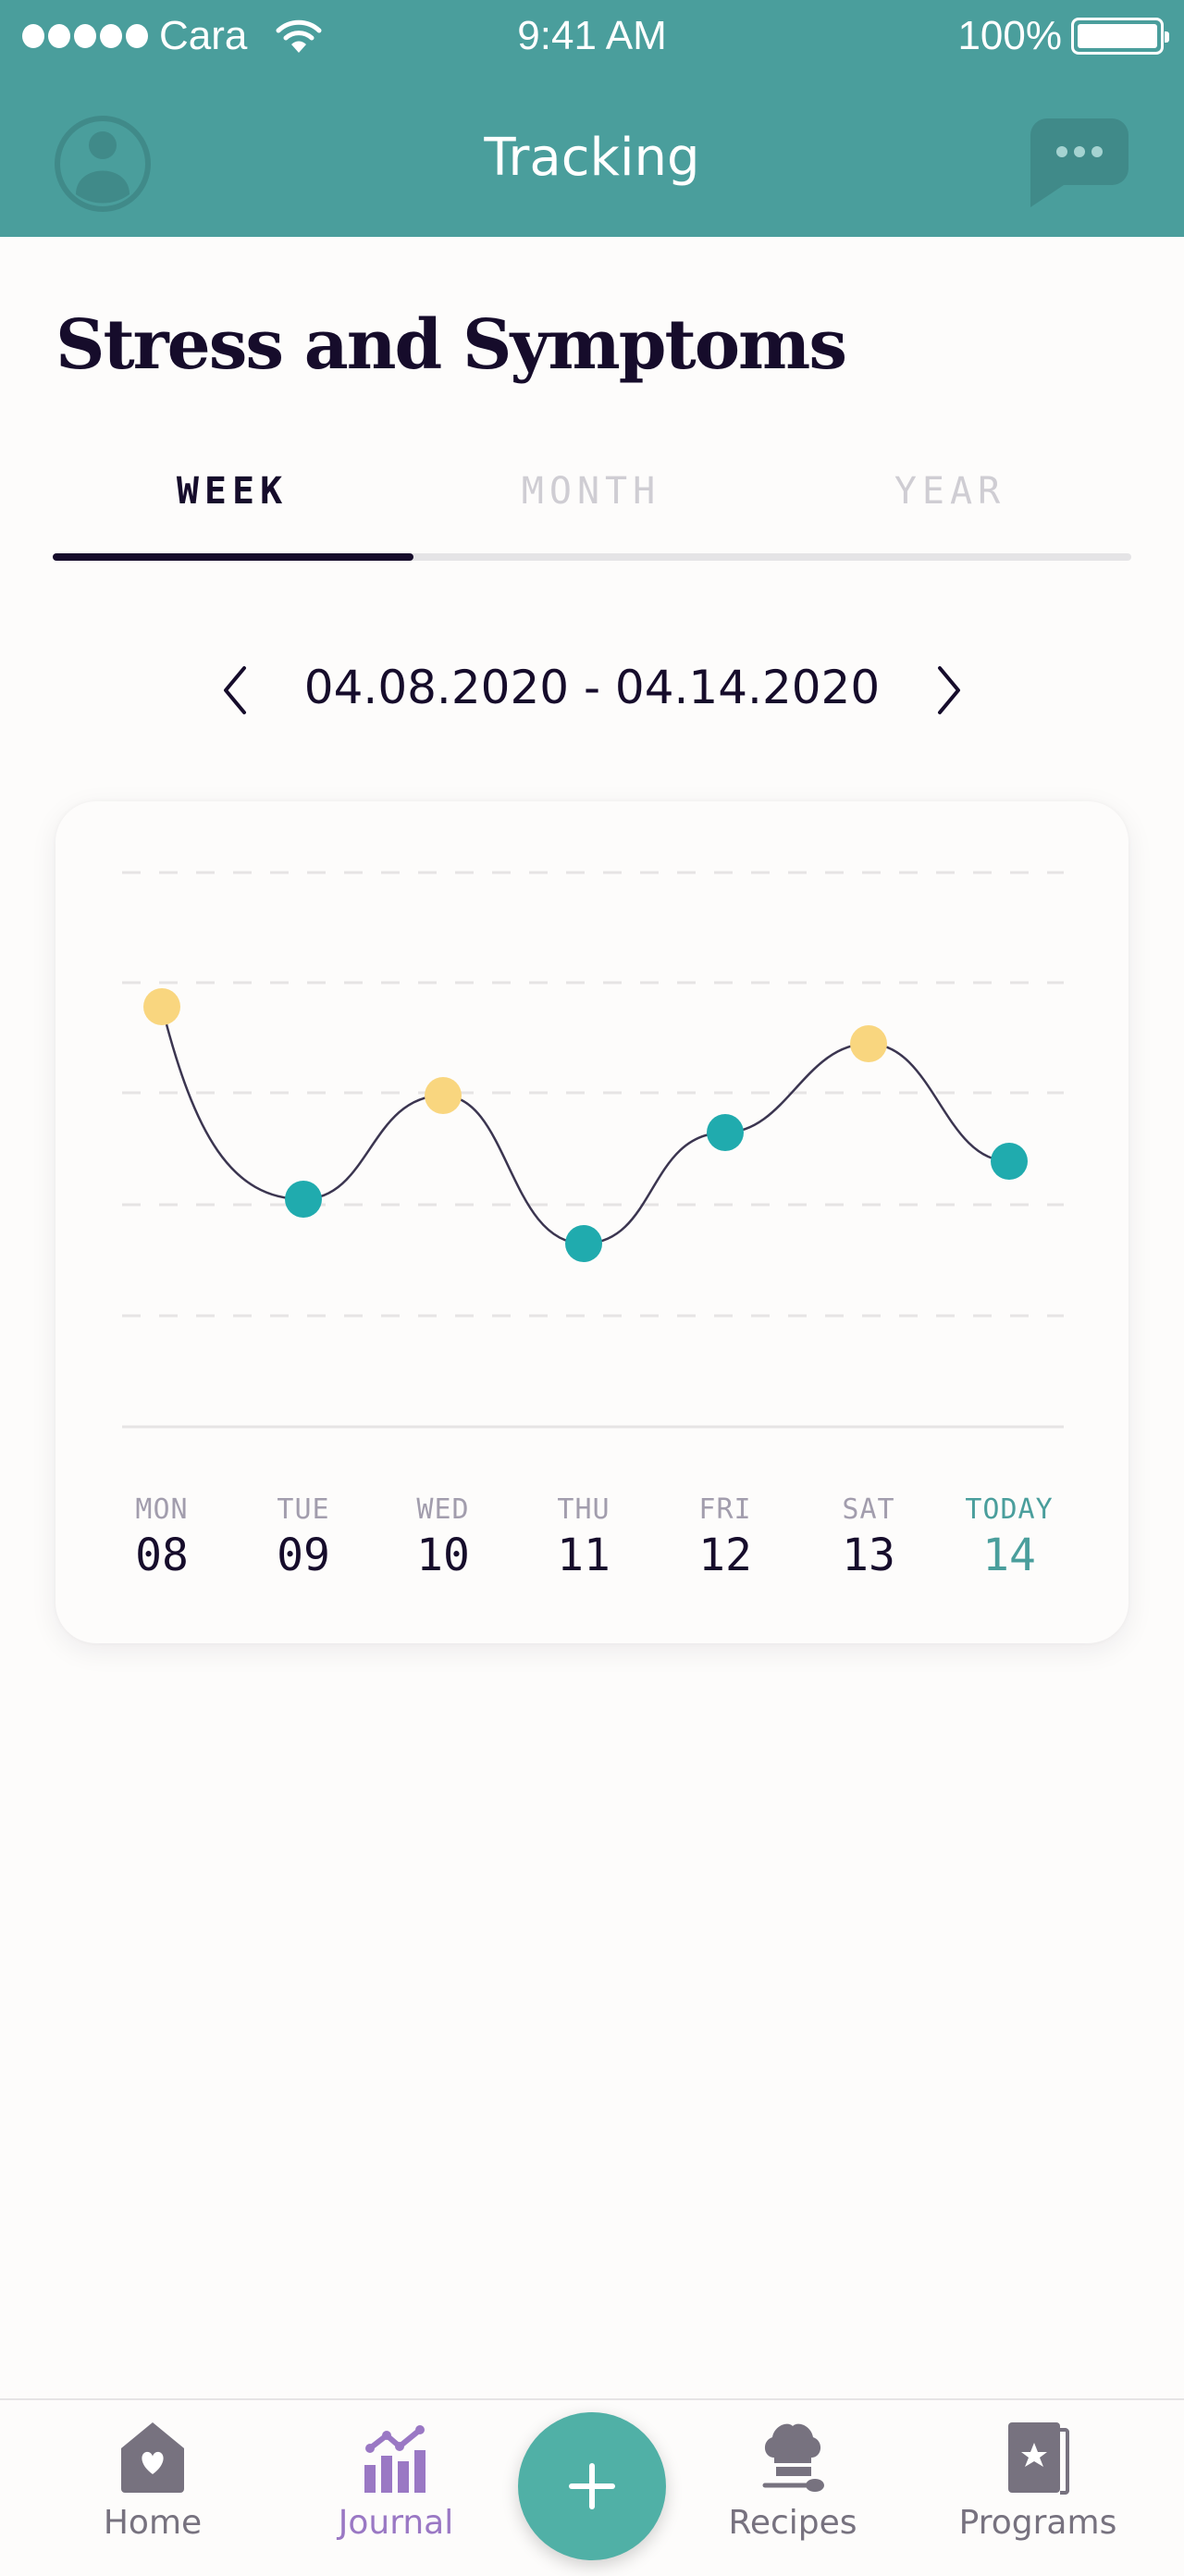 This screenshot has width=1184, height=2576. I want to click on nav-item-recipes: Recipes, so click(792, 2488).